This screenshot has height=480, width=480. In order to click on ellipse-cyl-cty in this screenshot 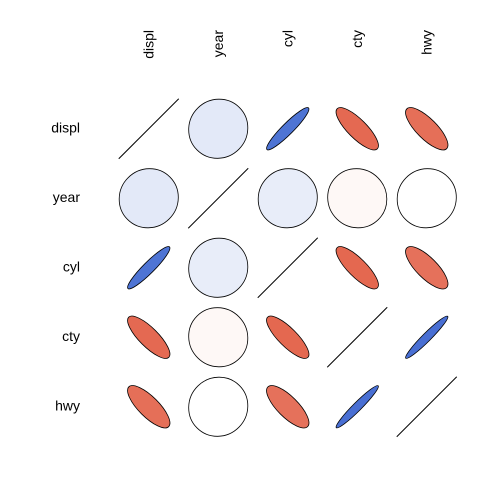, I will do `click(357, 268)`.